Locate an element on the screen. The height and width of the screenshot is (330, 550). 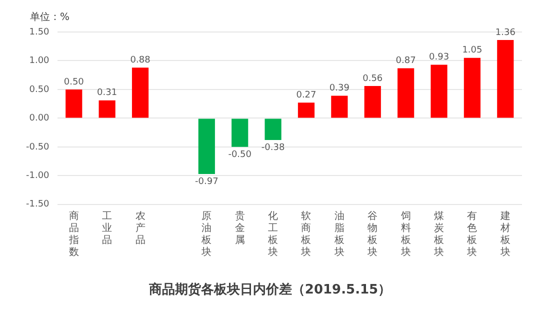
x-tick-label: 贵金属 is located at coordinates (239, 228).